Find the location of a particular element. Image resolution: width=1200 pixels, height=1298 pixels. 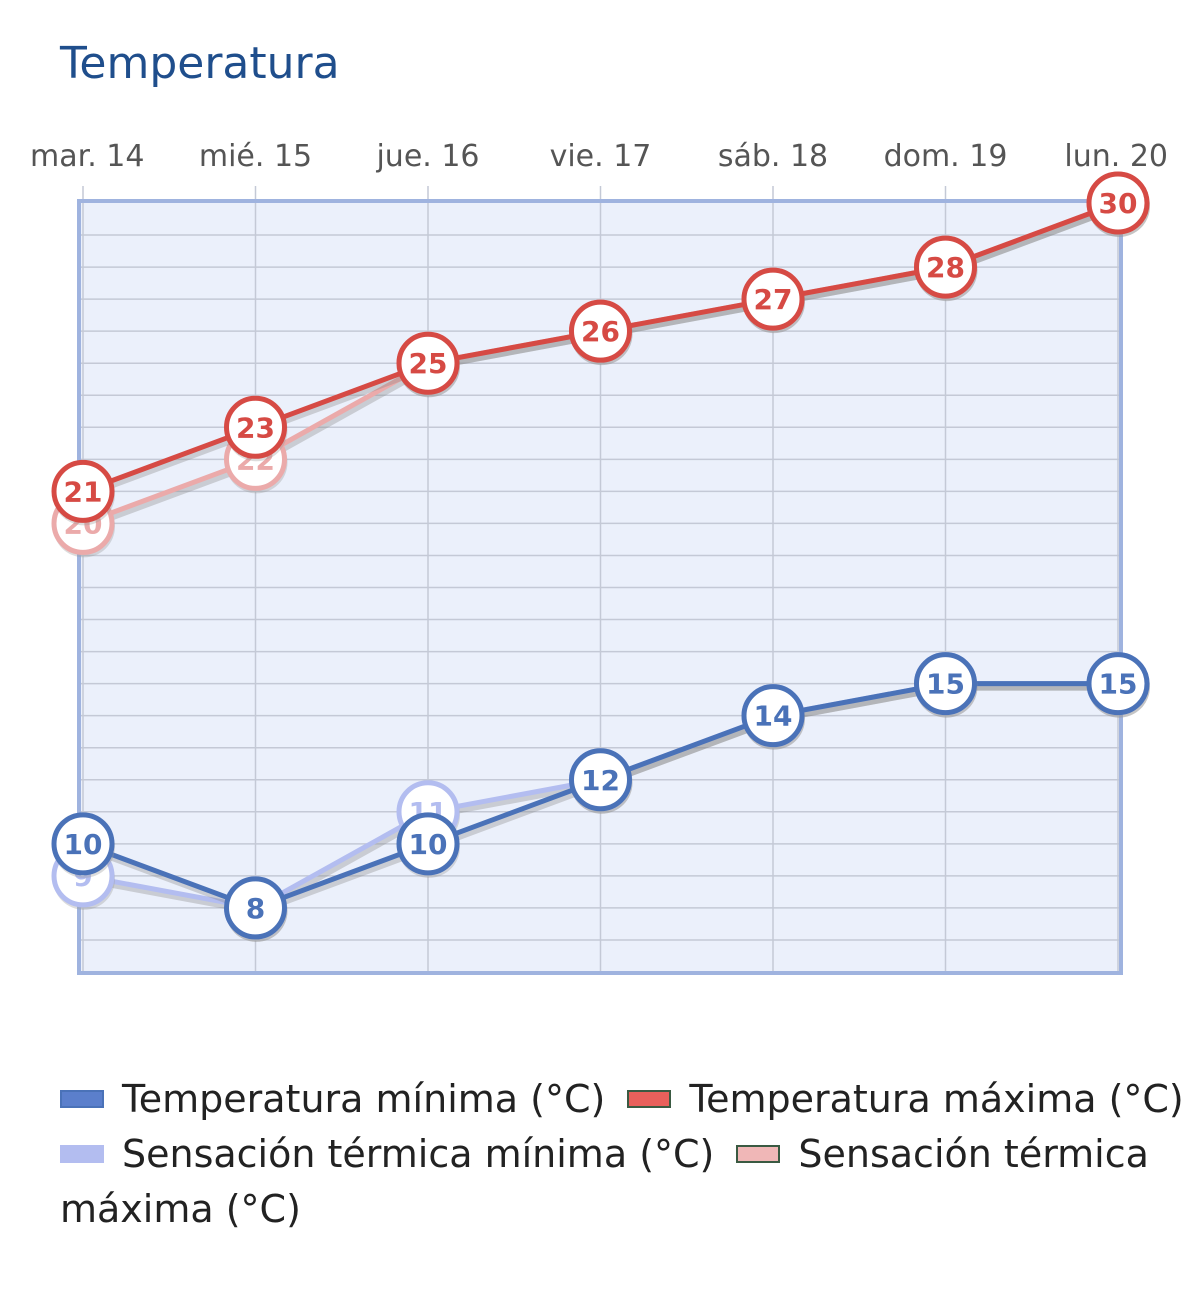

data-label: 27 is located at coordinates (773, 299).